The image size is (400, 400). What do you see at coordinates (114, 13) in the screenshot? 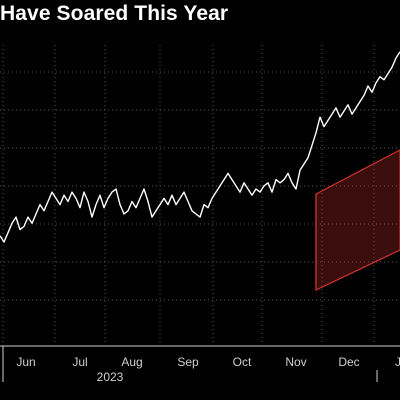
I see `chart-title: Have Soared This Year` at bounding box center [114, 13].